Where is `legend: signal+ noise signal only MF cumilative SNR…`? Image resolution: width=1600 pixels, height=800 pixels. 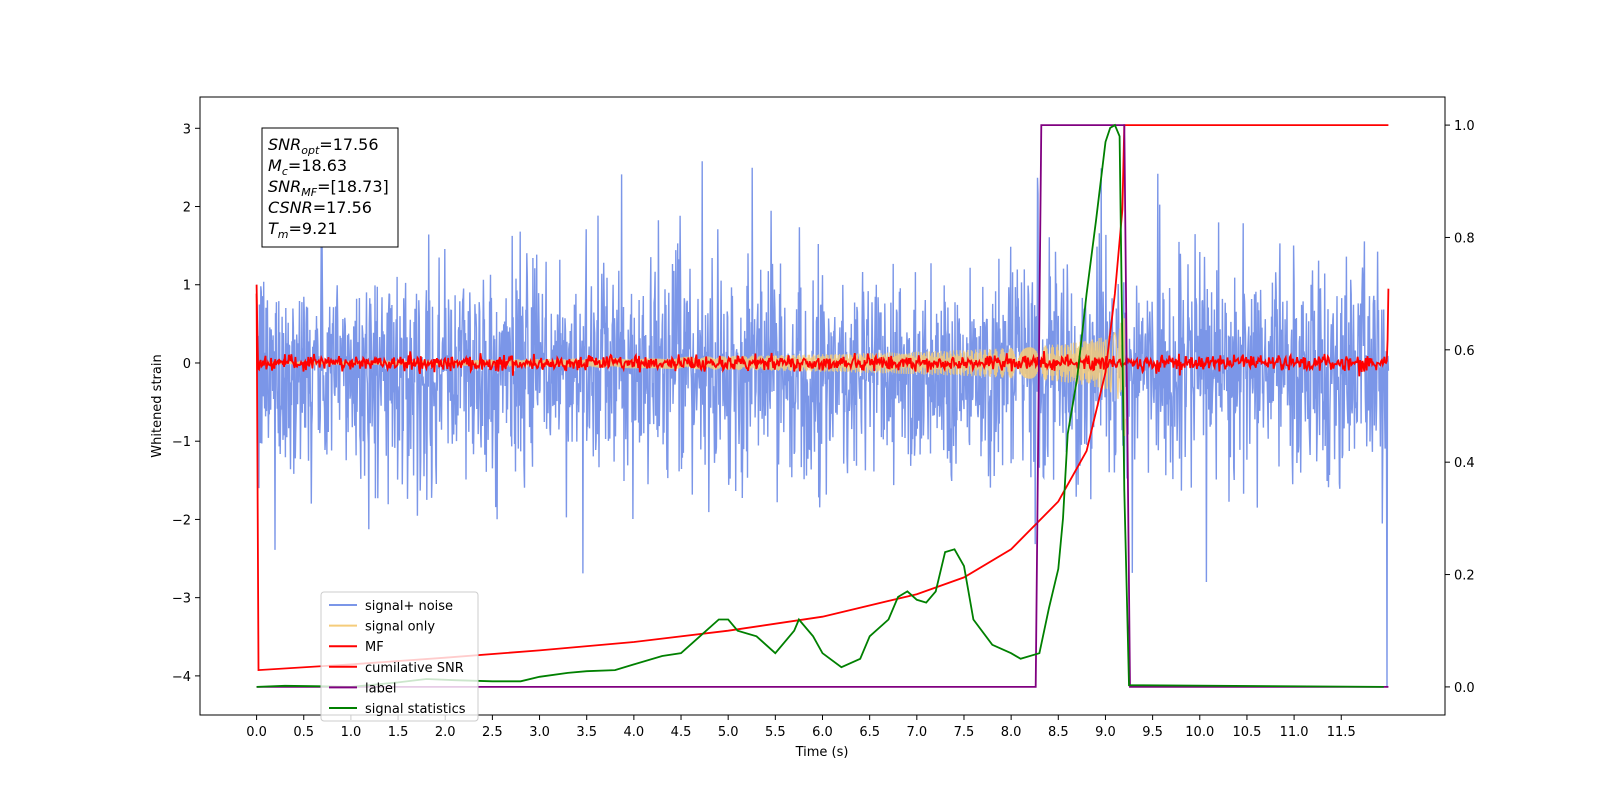 legend: signal+ noise signal only MF cumilative SNR… is located at coordinates (399, 656).